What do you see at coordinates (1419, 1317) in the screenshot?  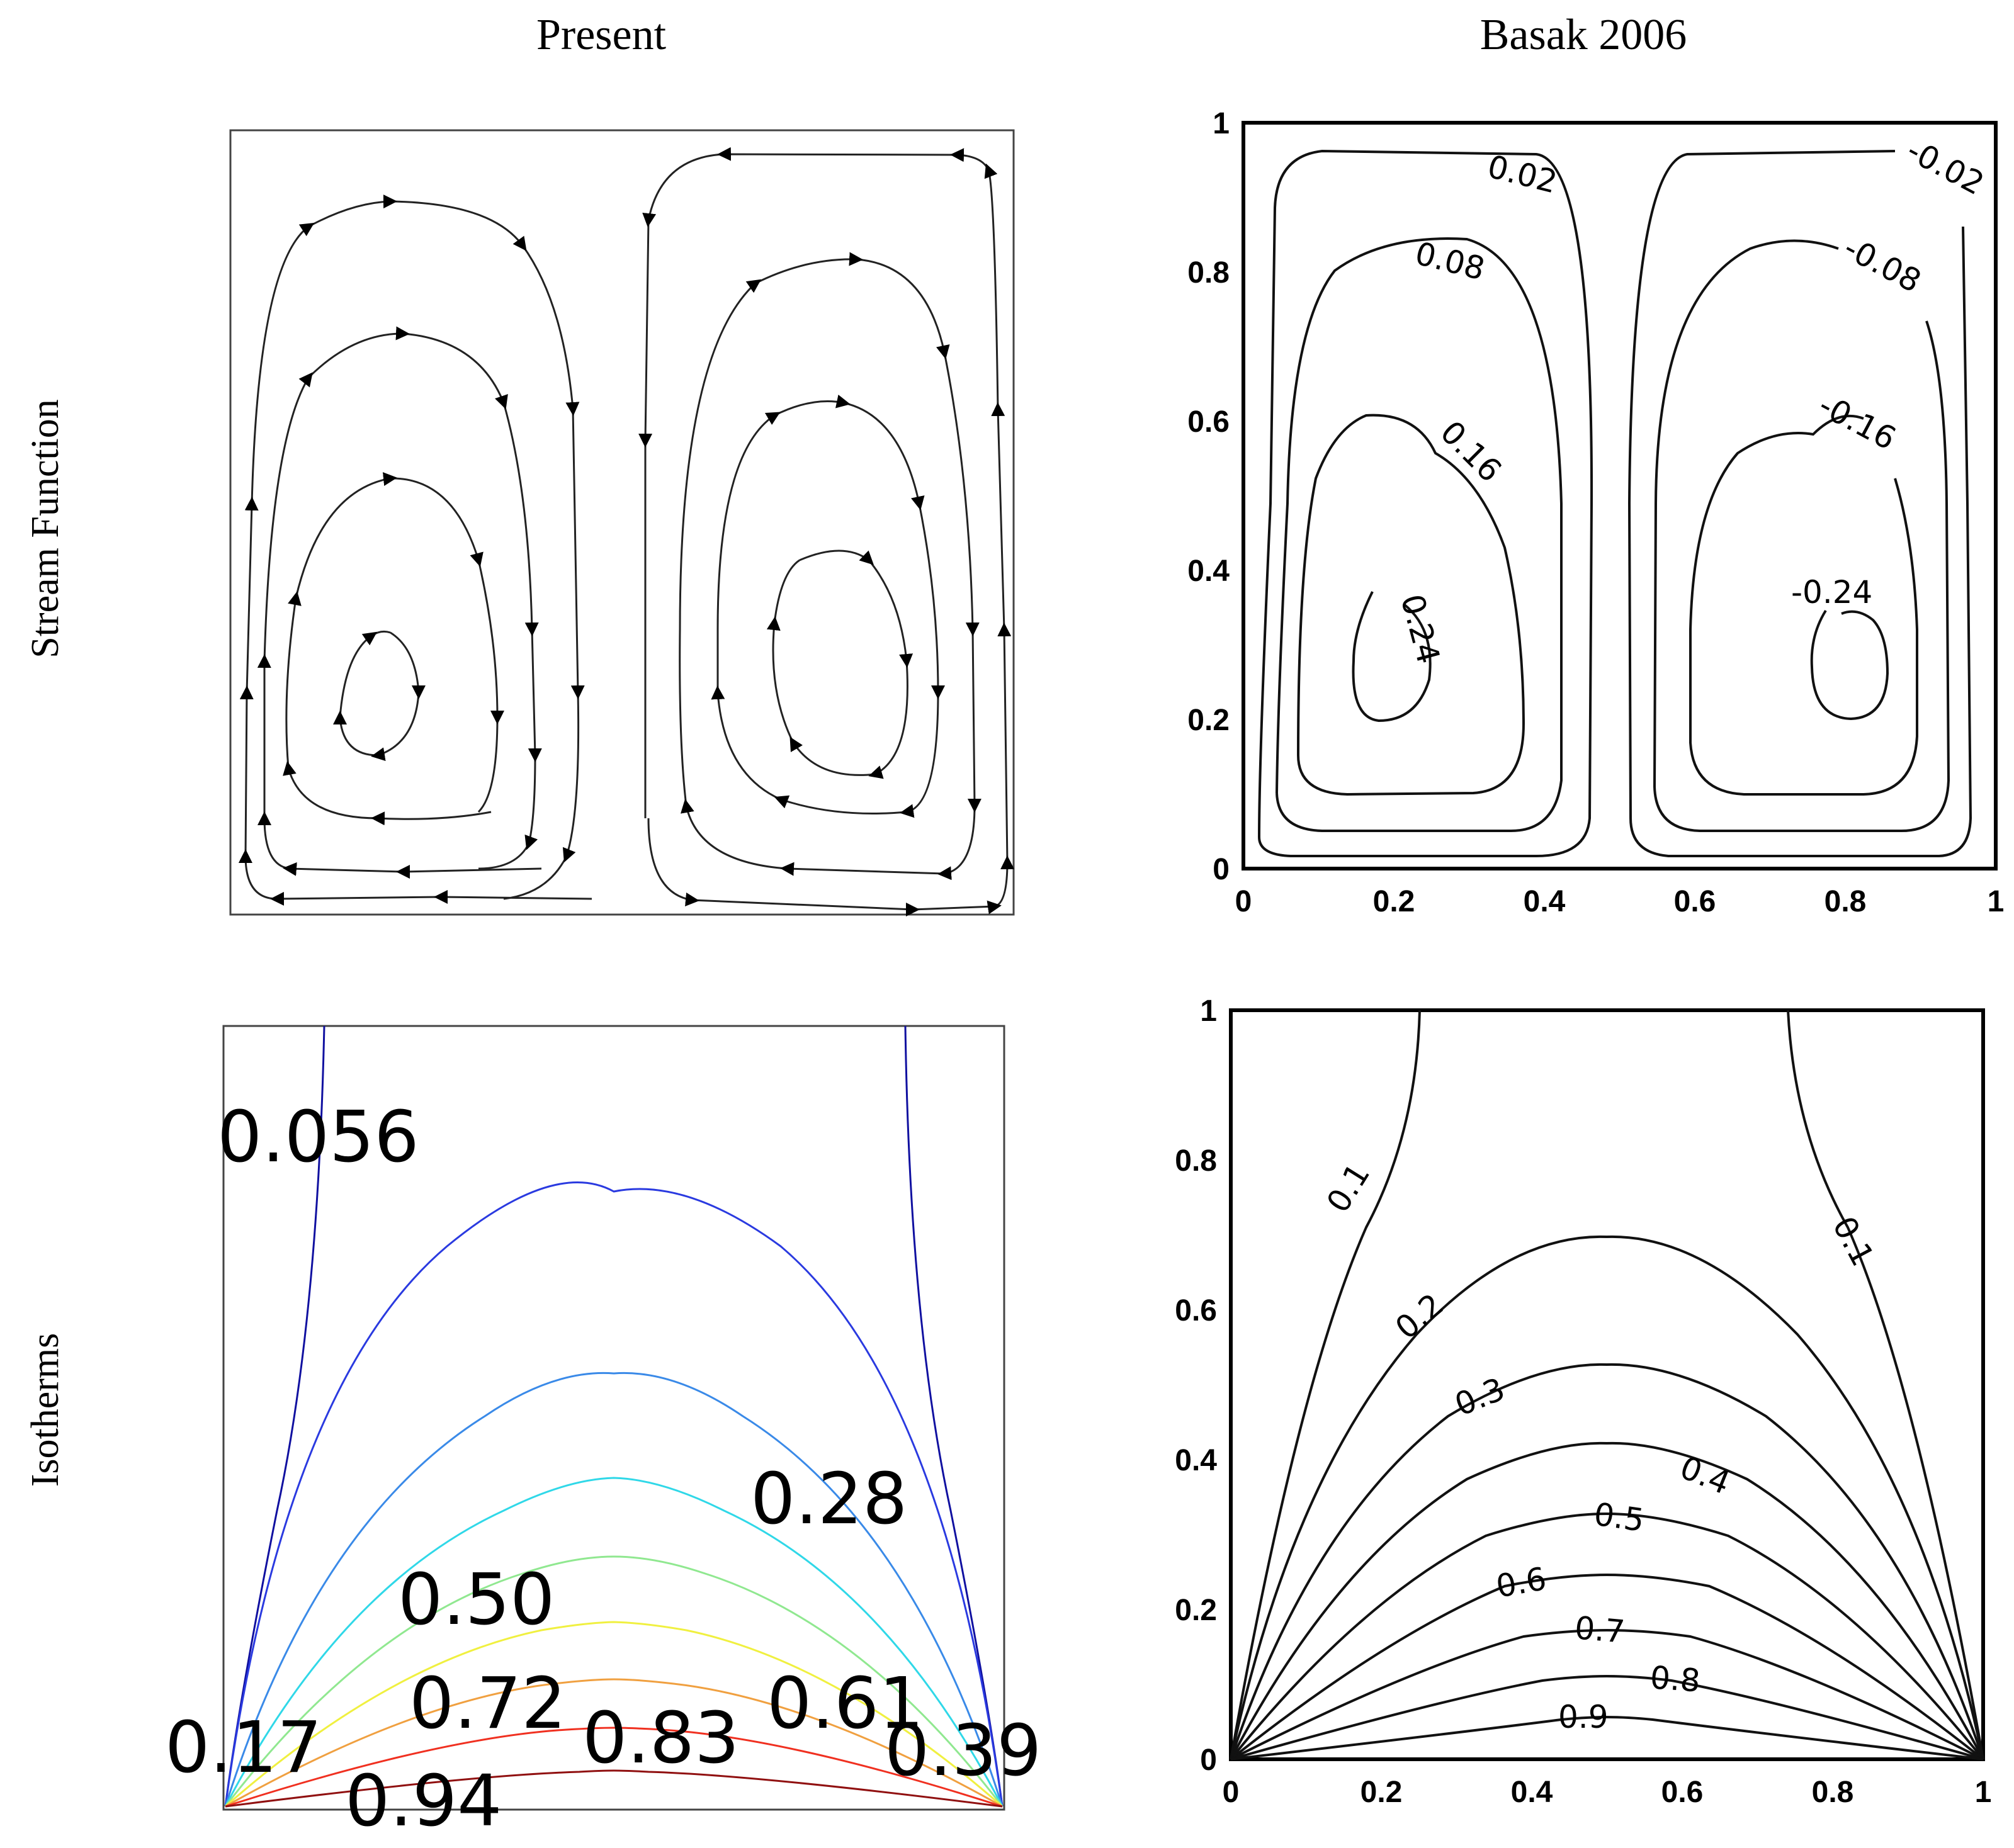 I see `isotherm-label: 0.2` at bounding box center [1419, 1317].